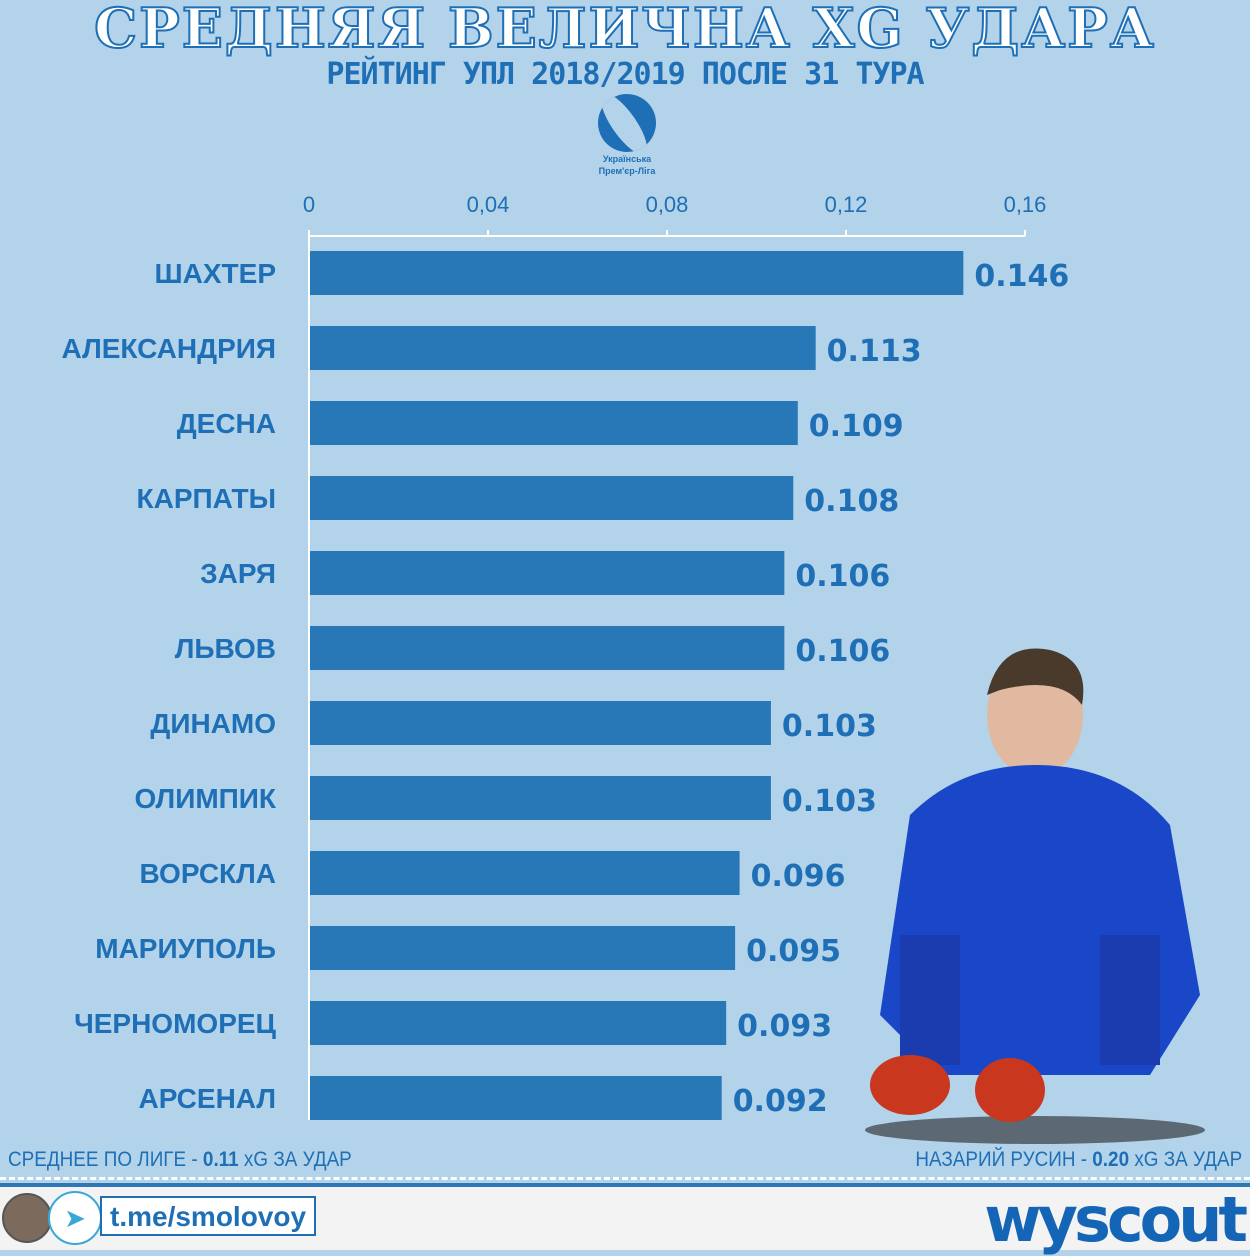 The image size is (1250, 1256). What do you see at coordinates (27, 1218) in the screenshot?
I see `avatar` at bounding box center [27, 1218].